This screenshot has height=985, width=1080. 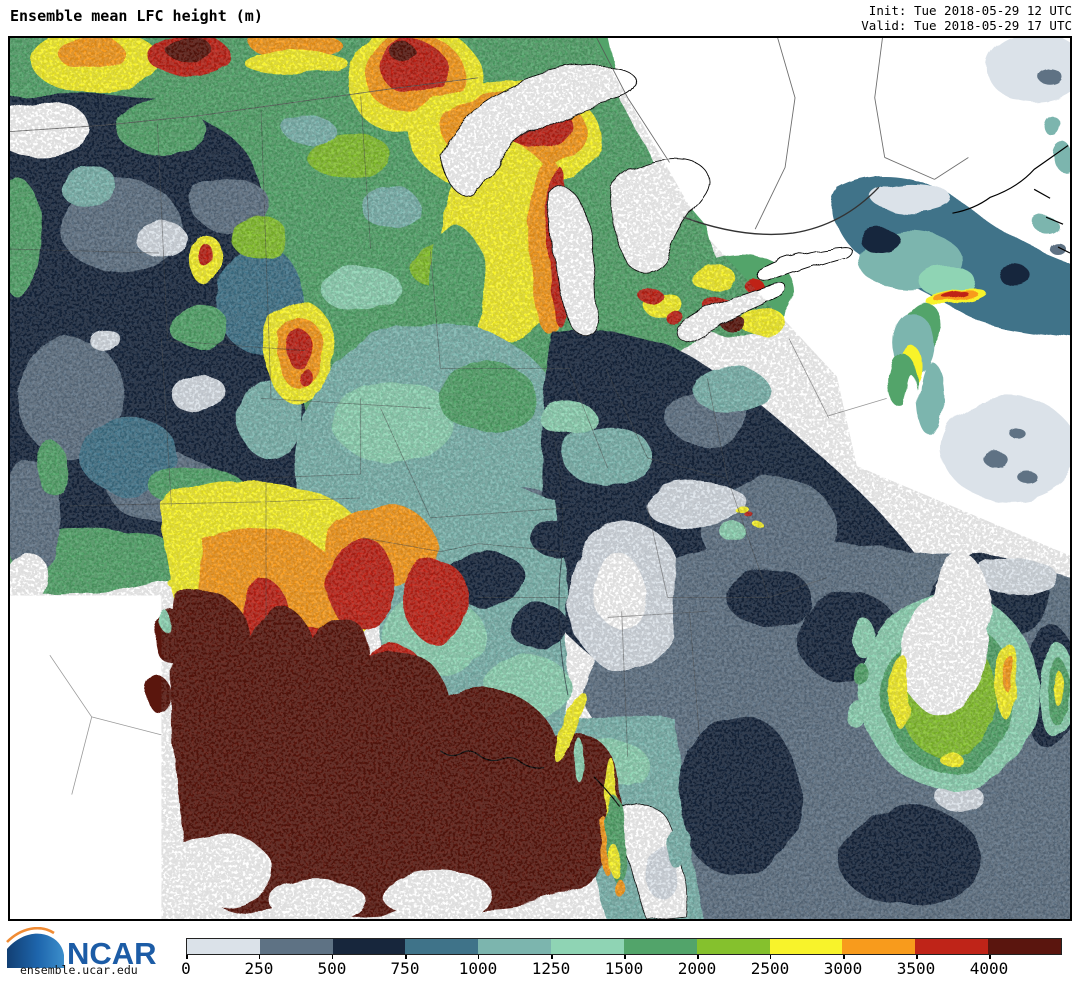 I want to click on ncar-logo: NCAR, so click(x=93, y=948).